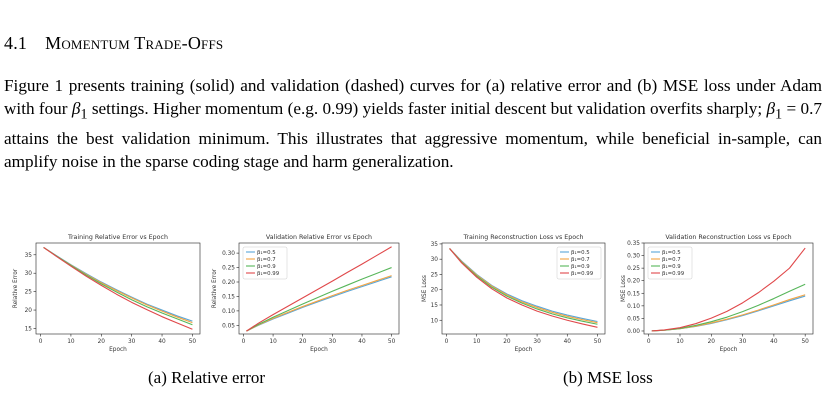 This screenshot has width=826, height=418. What do you see at coordinates (633, 294) in the screenshot?
I see `y-tick-label: 0.15` at bounding box center [633, 294].